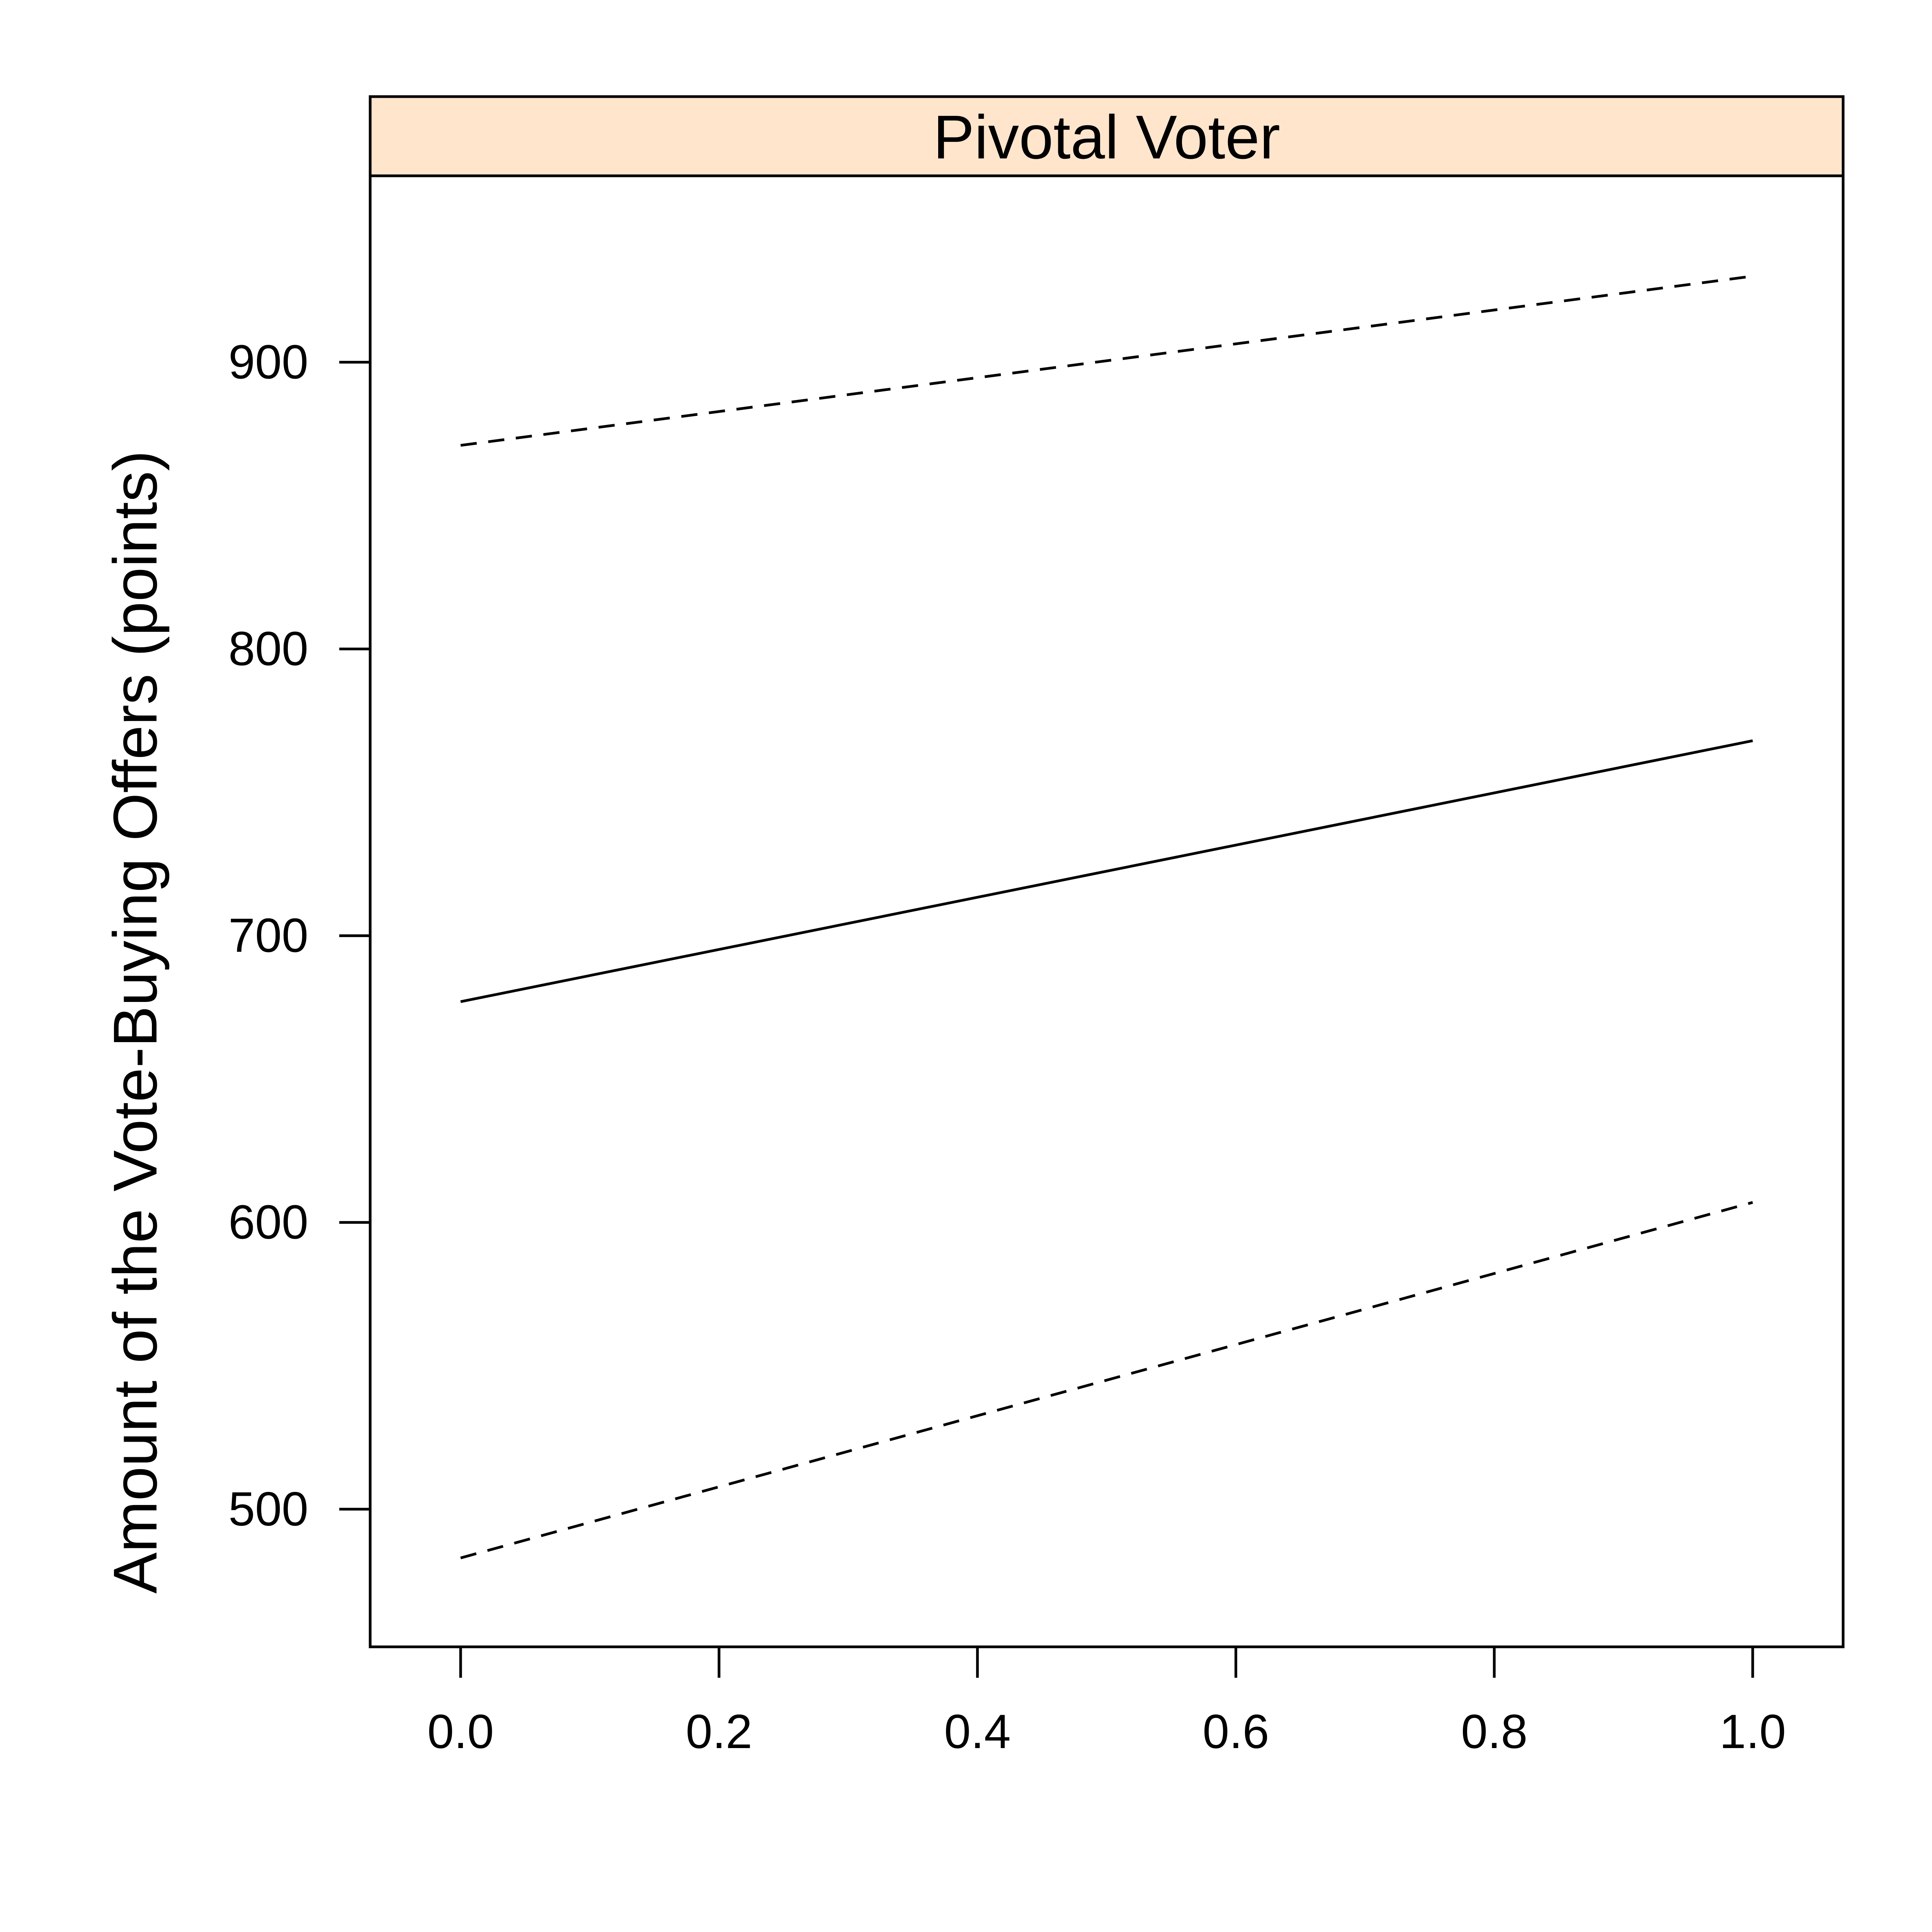 This screenshot has width=1932, height=1932. What do you see at coordinates (1235, 1732) in the screenshot?
I see `x-tick-label: 0.6` at bounding box center [1235, 1732].